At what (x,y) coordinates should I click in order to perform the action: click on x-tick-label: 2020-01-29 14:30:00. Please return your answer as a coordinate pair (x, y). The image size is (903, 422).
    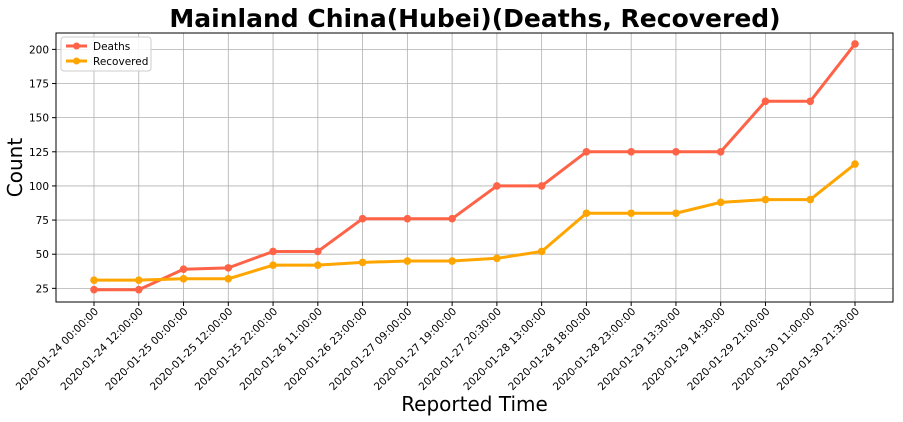
    Looking at the image, I should click on (683, 349).